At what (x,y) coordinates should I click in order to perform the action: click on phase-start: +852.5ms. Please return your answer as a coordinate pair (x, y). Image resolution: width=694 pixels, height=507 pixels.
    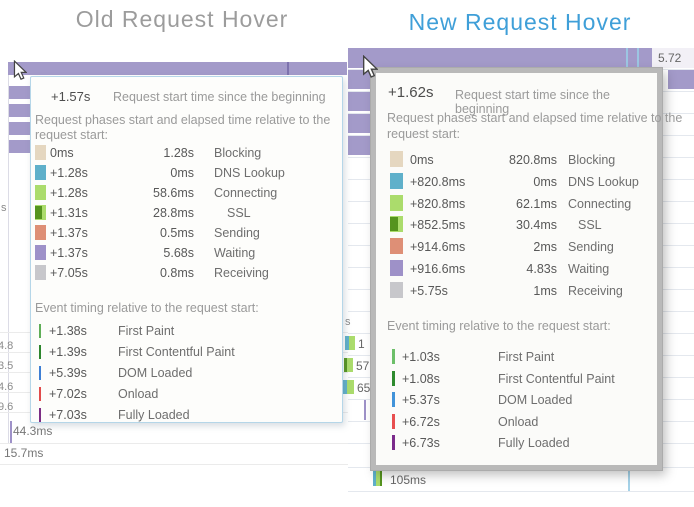
    Looking at the image, I should click on (438, 225).